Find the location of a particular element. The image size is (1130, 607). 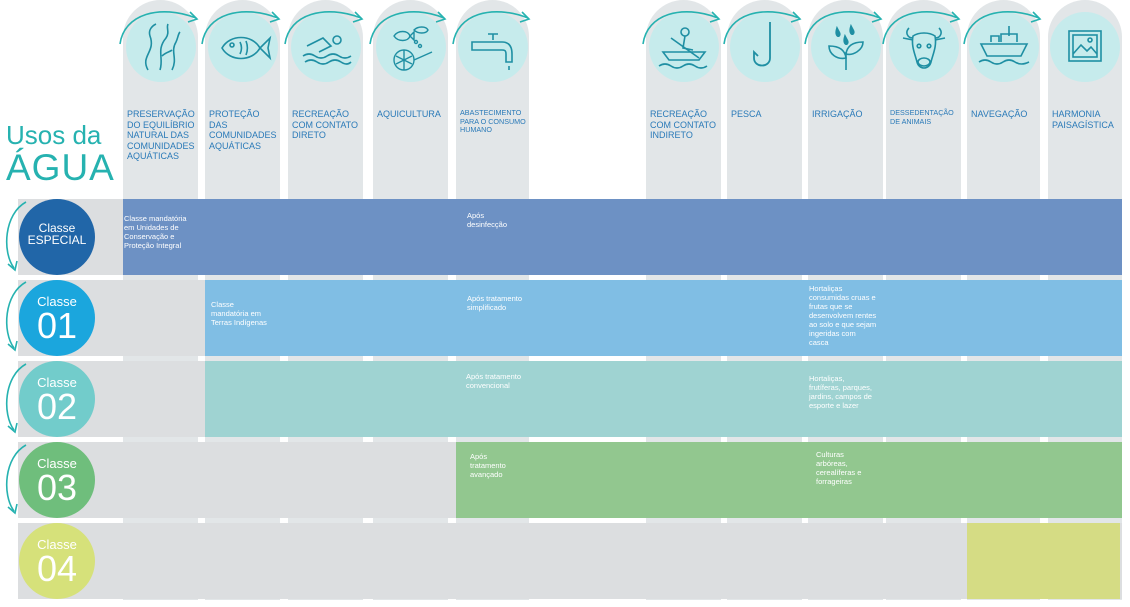

note-especial-abastecimento: Após desinfecção is located at coordinates (487, 220).